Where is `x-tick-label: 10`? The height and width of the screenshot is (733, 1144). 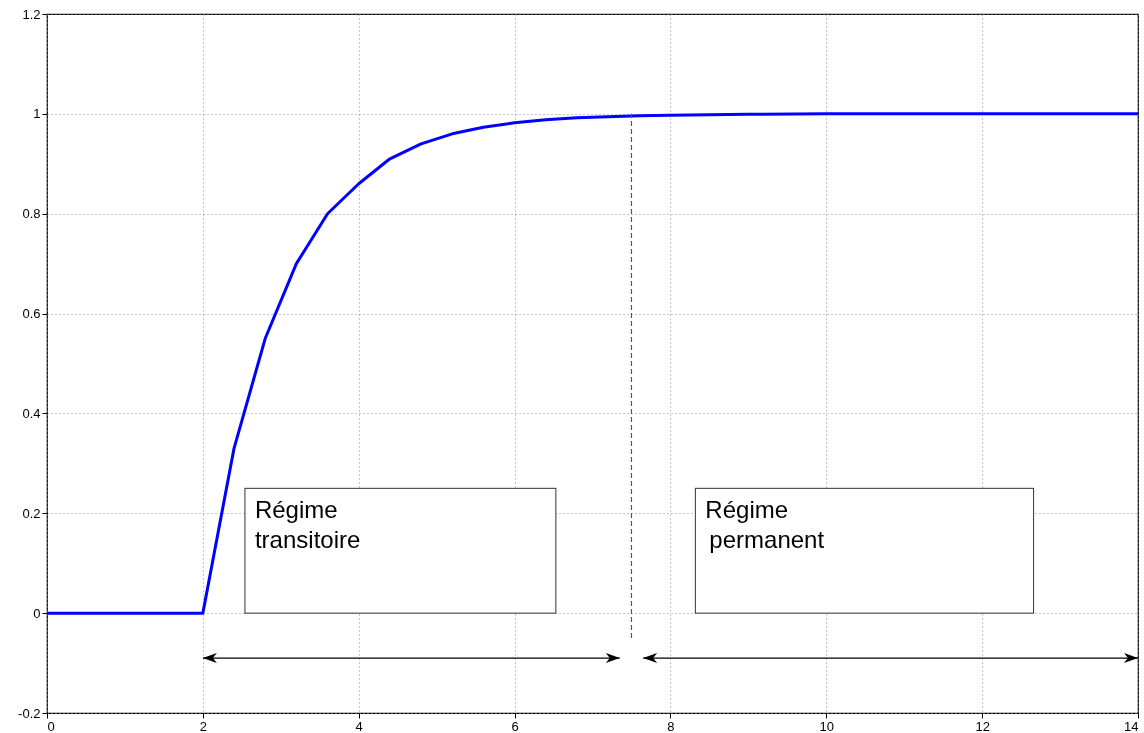 x-tick-label: 10 is located at coordinates (827, 725).